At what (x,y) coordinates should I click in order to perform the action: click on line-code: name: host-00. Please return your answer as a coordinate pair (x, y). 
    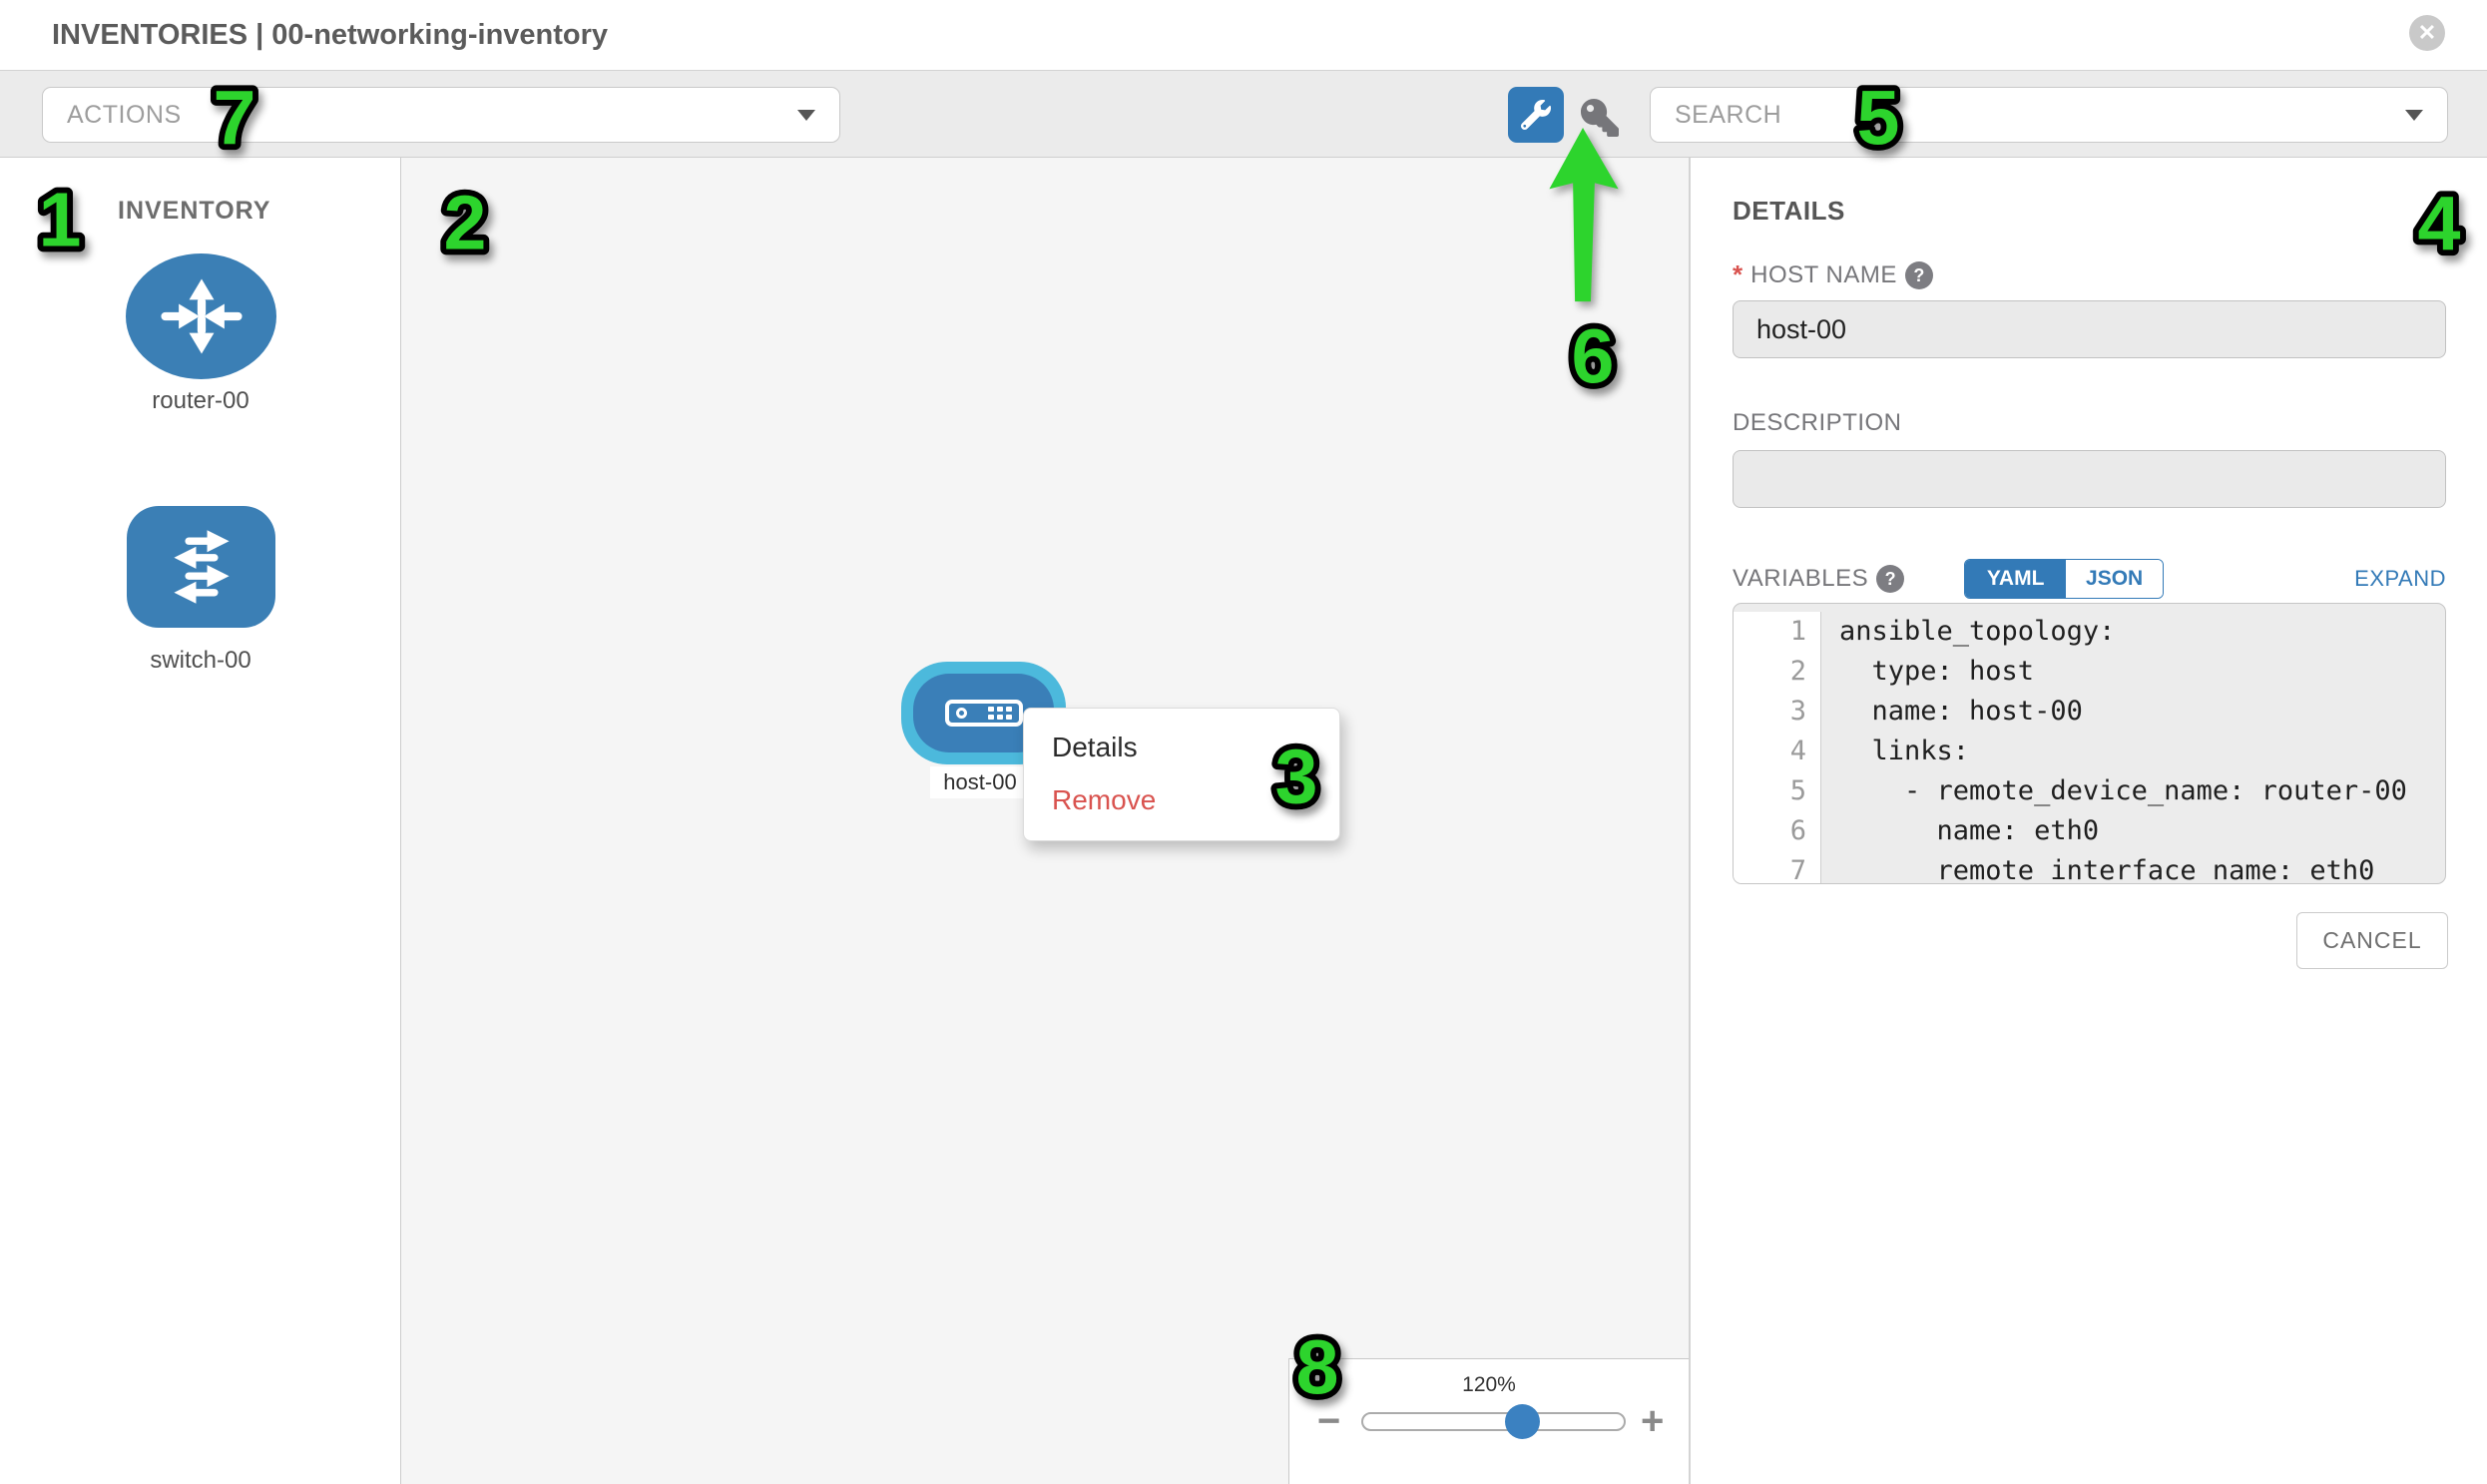
    Looking at the image, I should click on (1961, 711).